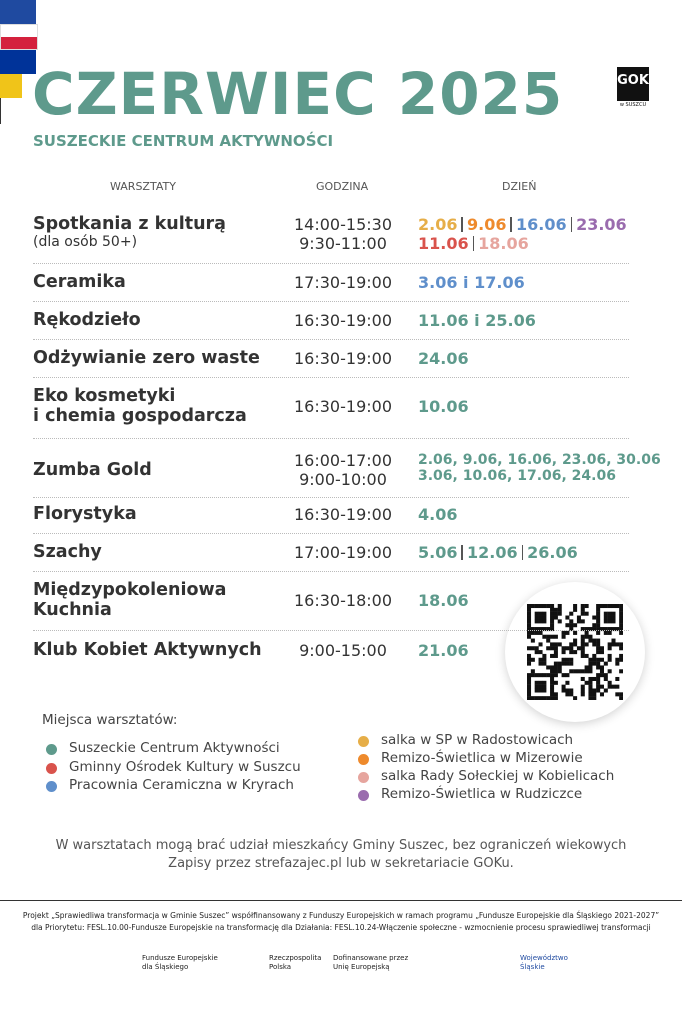 Image resolution: width=682 pixels, height=1024 pixels. I want to click on date-line: 3.06 i 17.06, so click(471, 282).